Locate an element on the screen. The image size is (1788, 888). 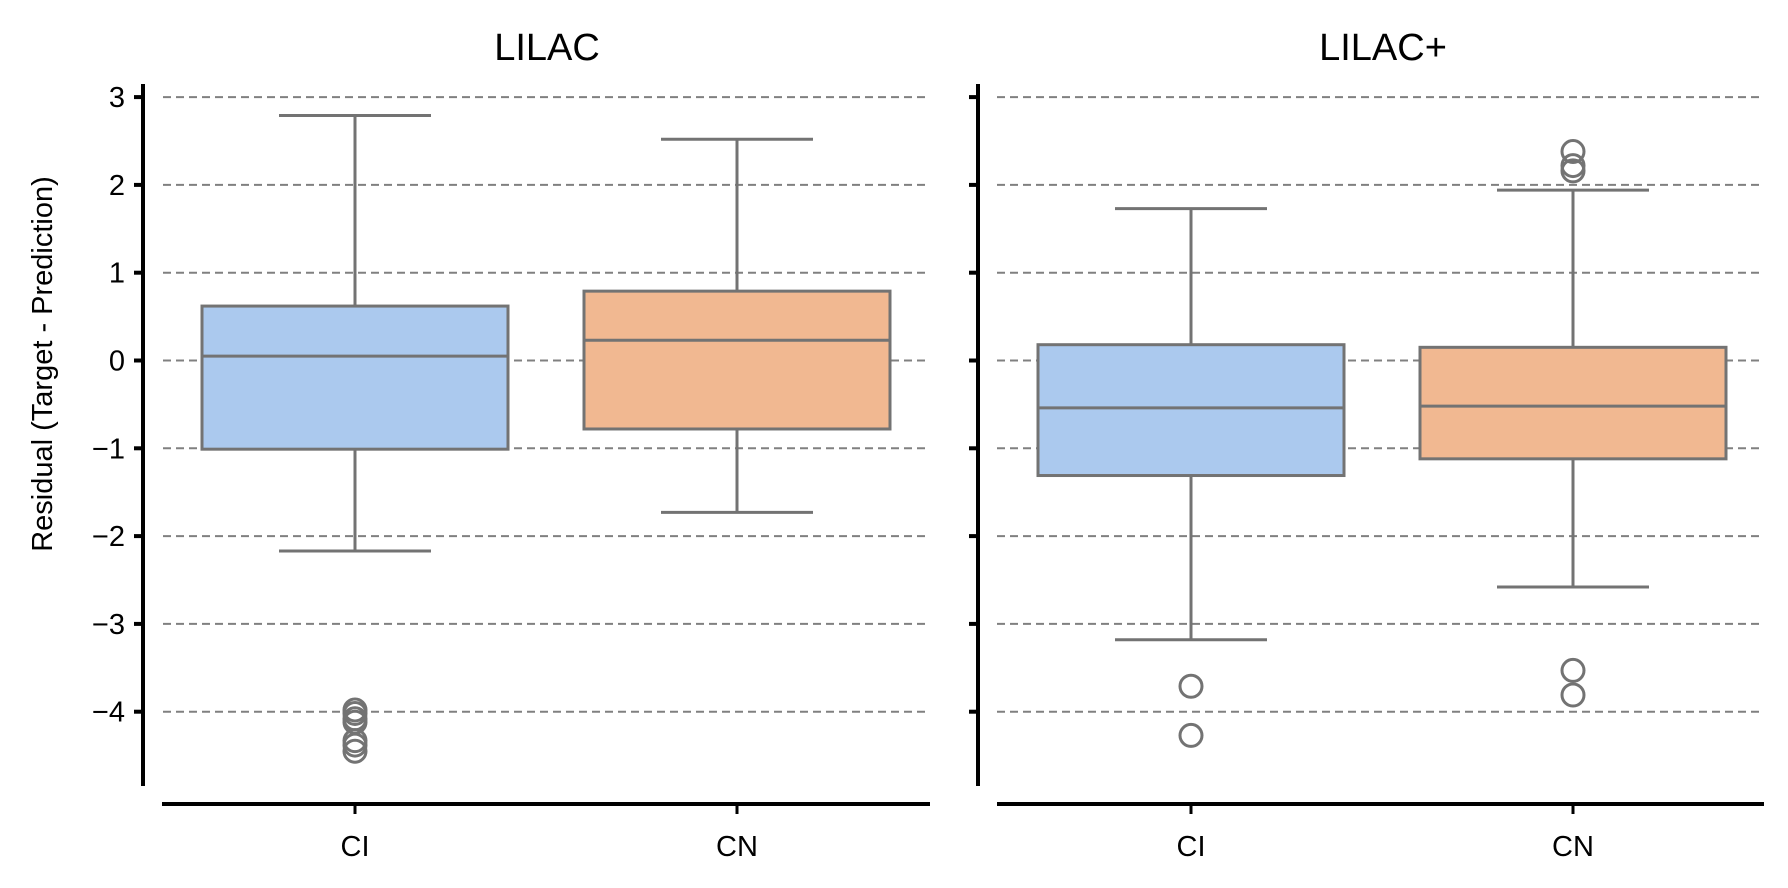
y-tick-label: 1 is located at coordinates (117, 274).